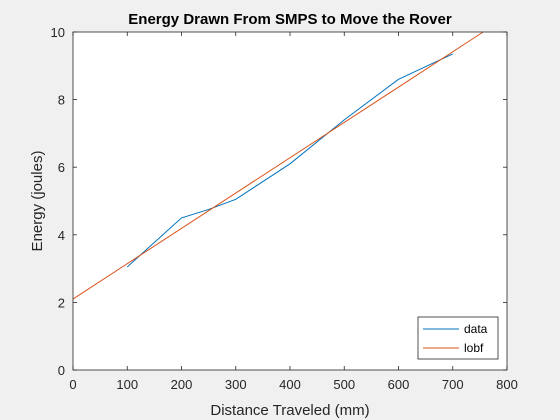  What do you see at coordinates (476, 329) in the screenshot?
I see `legend-label-data: data` at bounding box center [476, 329].